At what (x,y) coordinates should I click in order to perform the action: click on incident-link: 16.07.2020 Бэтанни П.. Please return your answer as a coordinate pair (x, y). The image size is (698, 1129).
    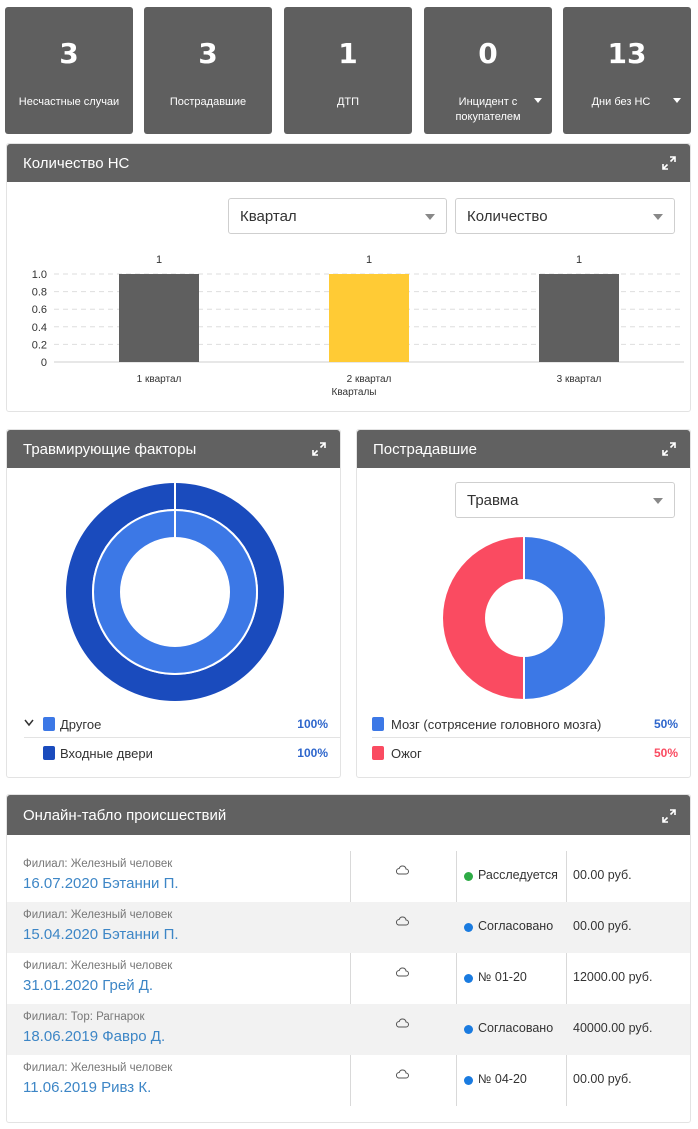
    Looking at the image, I should click on (101, 883).